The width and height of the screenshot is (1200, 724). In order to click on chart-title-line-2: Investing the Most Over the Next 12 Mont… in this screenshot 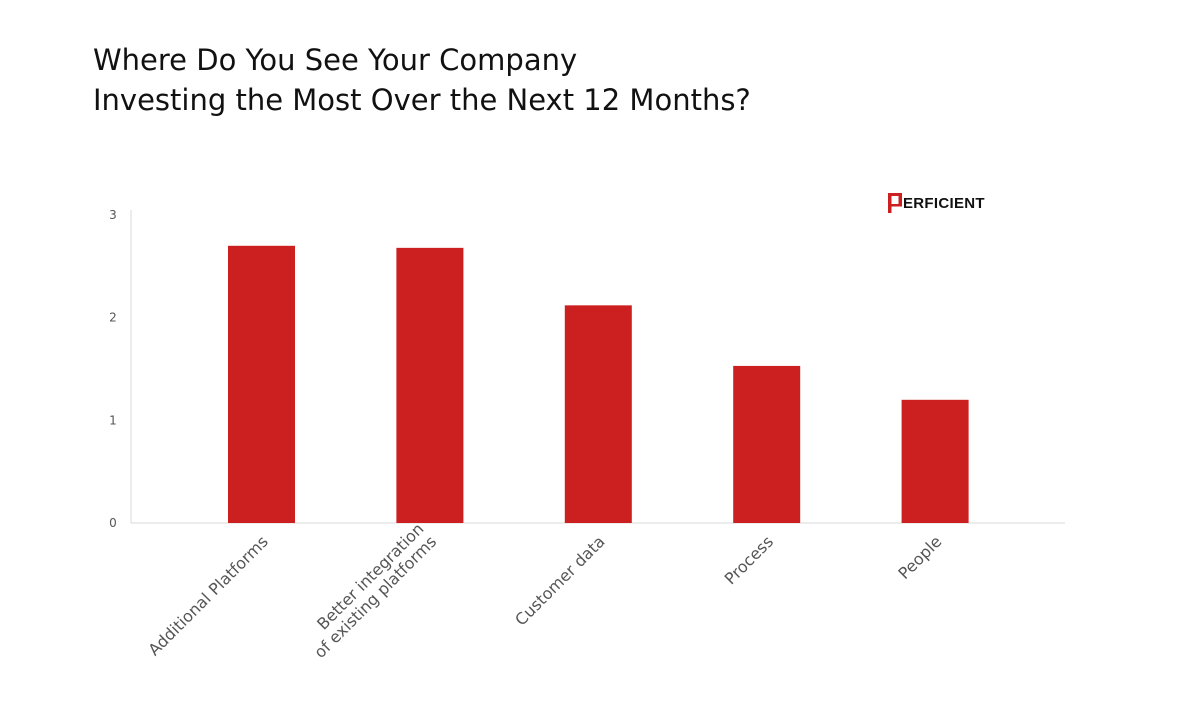, I will do `click(422, 100)`.